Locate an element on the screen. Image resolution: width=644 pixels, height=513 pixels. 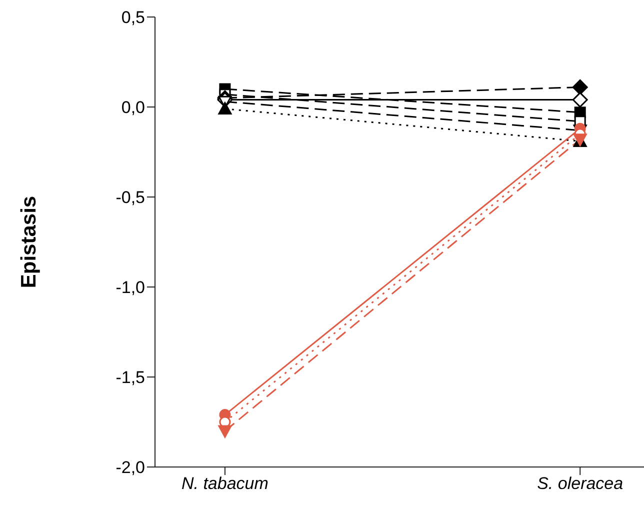
x-tick-label: S. oleracea is located at coordinates (580, 484).